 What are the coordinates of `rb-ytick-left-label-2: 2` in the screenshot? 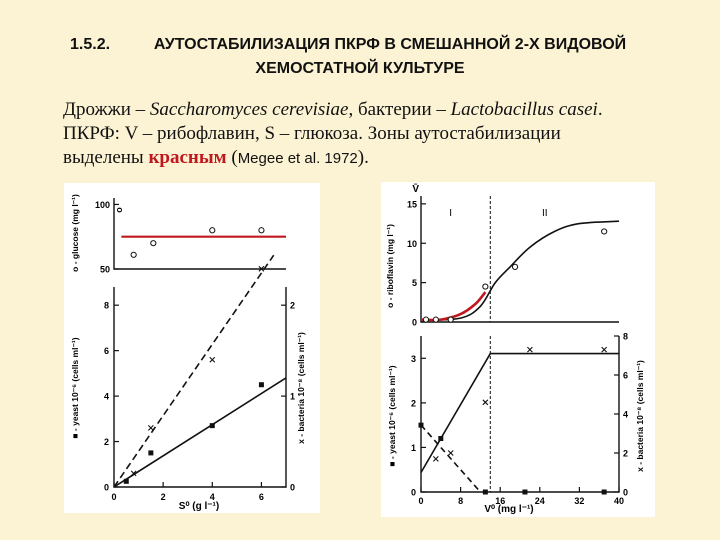 It's located at (413, 403).